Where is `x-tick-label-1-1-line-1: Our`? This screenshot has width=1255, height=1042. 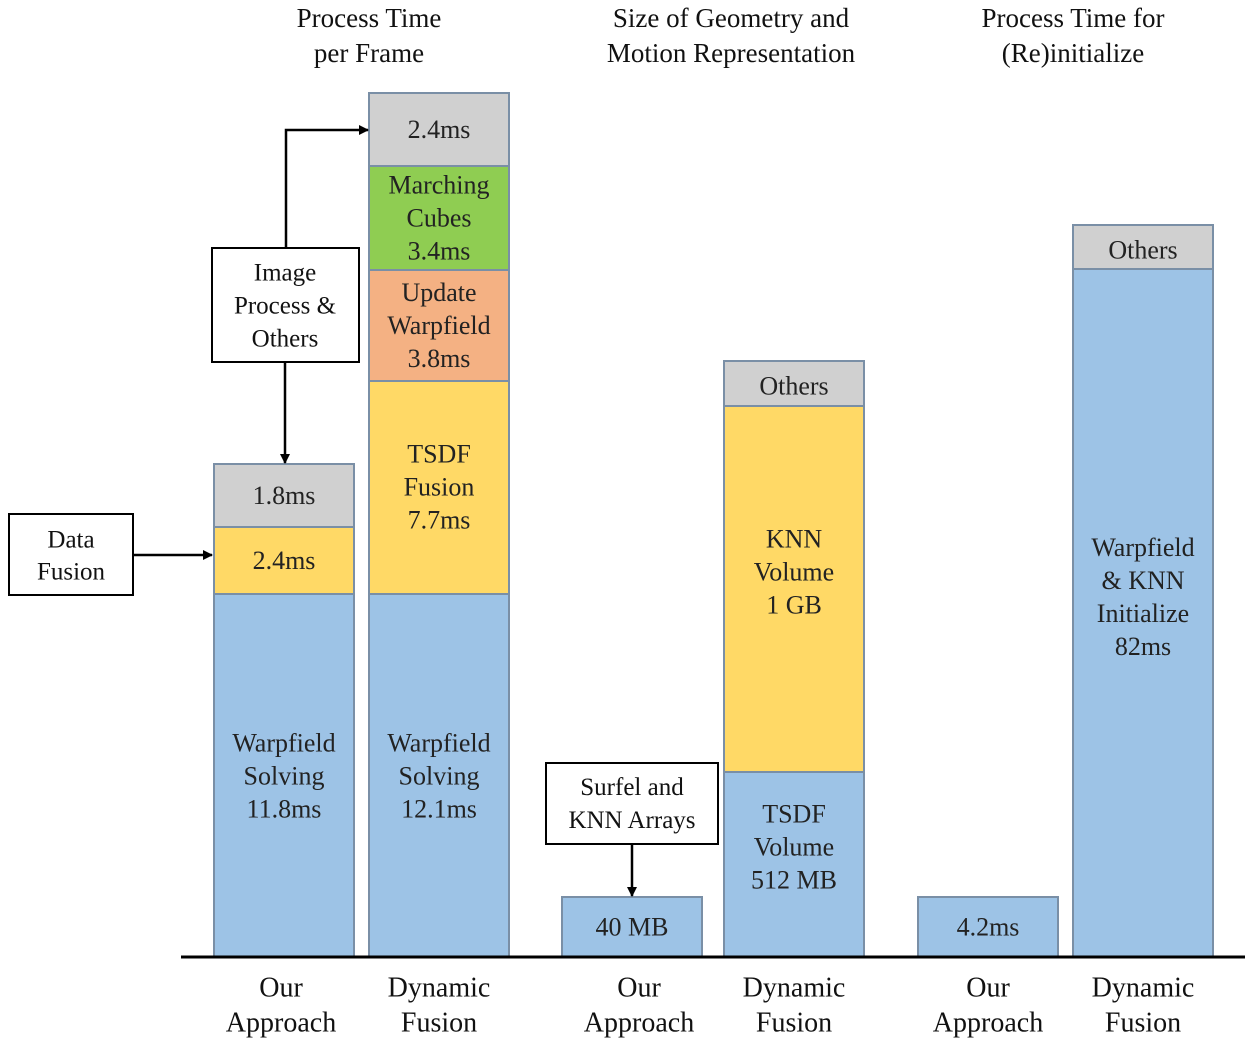
x-tick-label-1-1-line-1: Our is located at coordinates (281, 988).